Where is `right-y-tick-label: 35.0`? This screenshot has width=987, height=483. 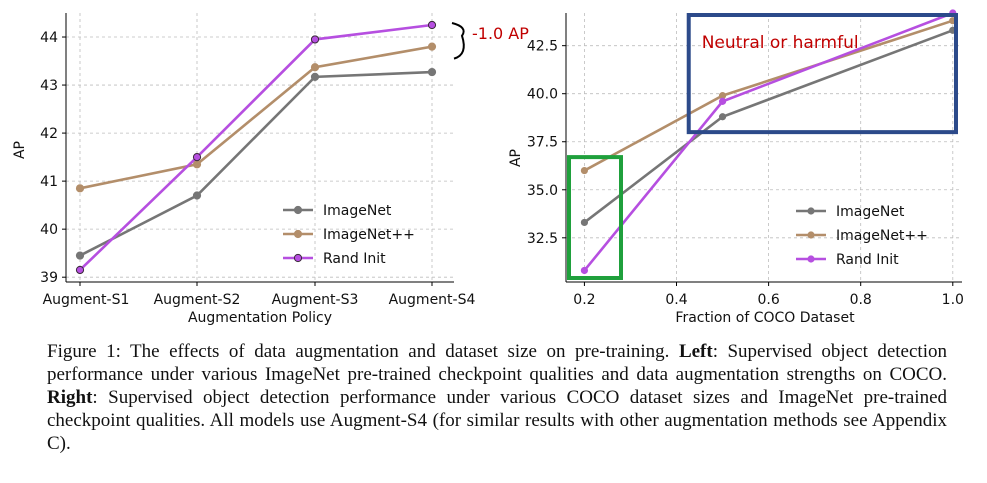 right-y-tick-label: 35.0 is located at coordinates (542, 191).